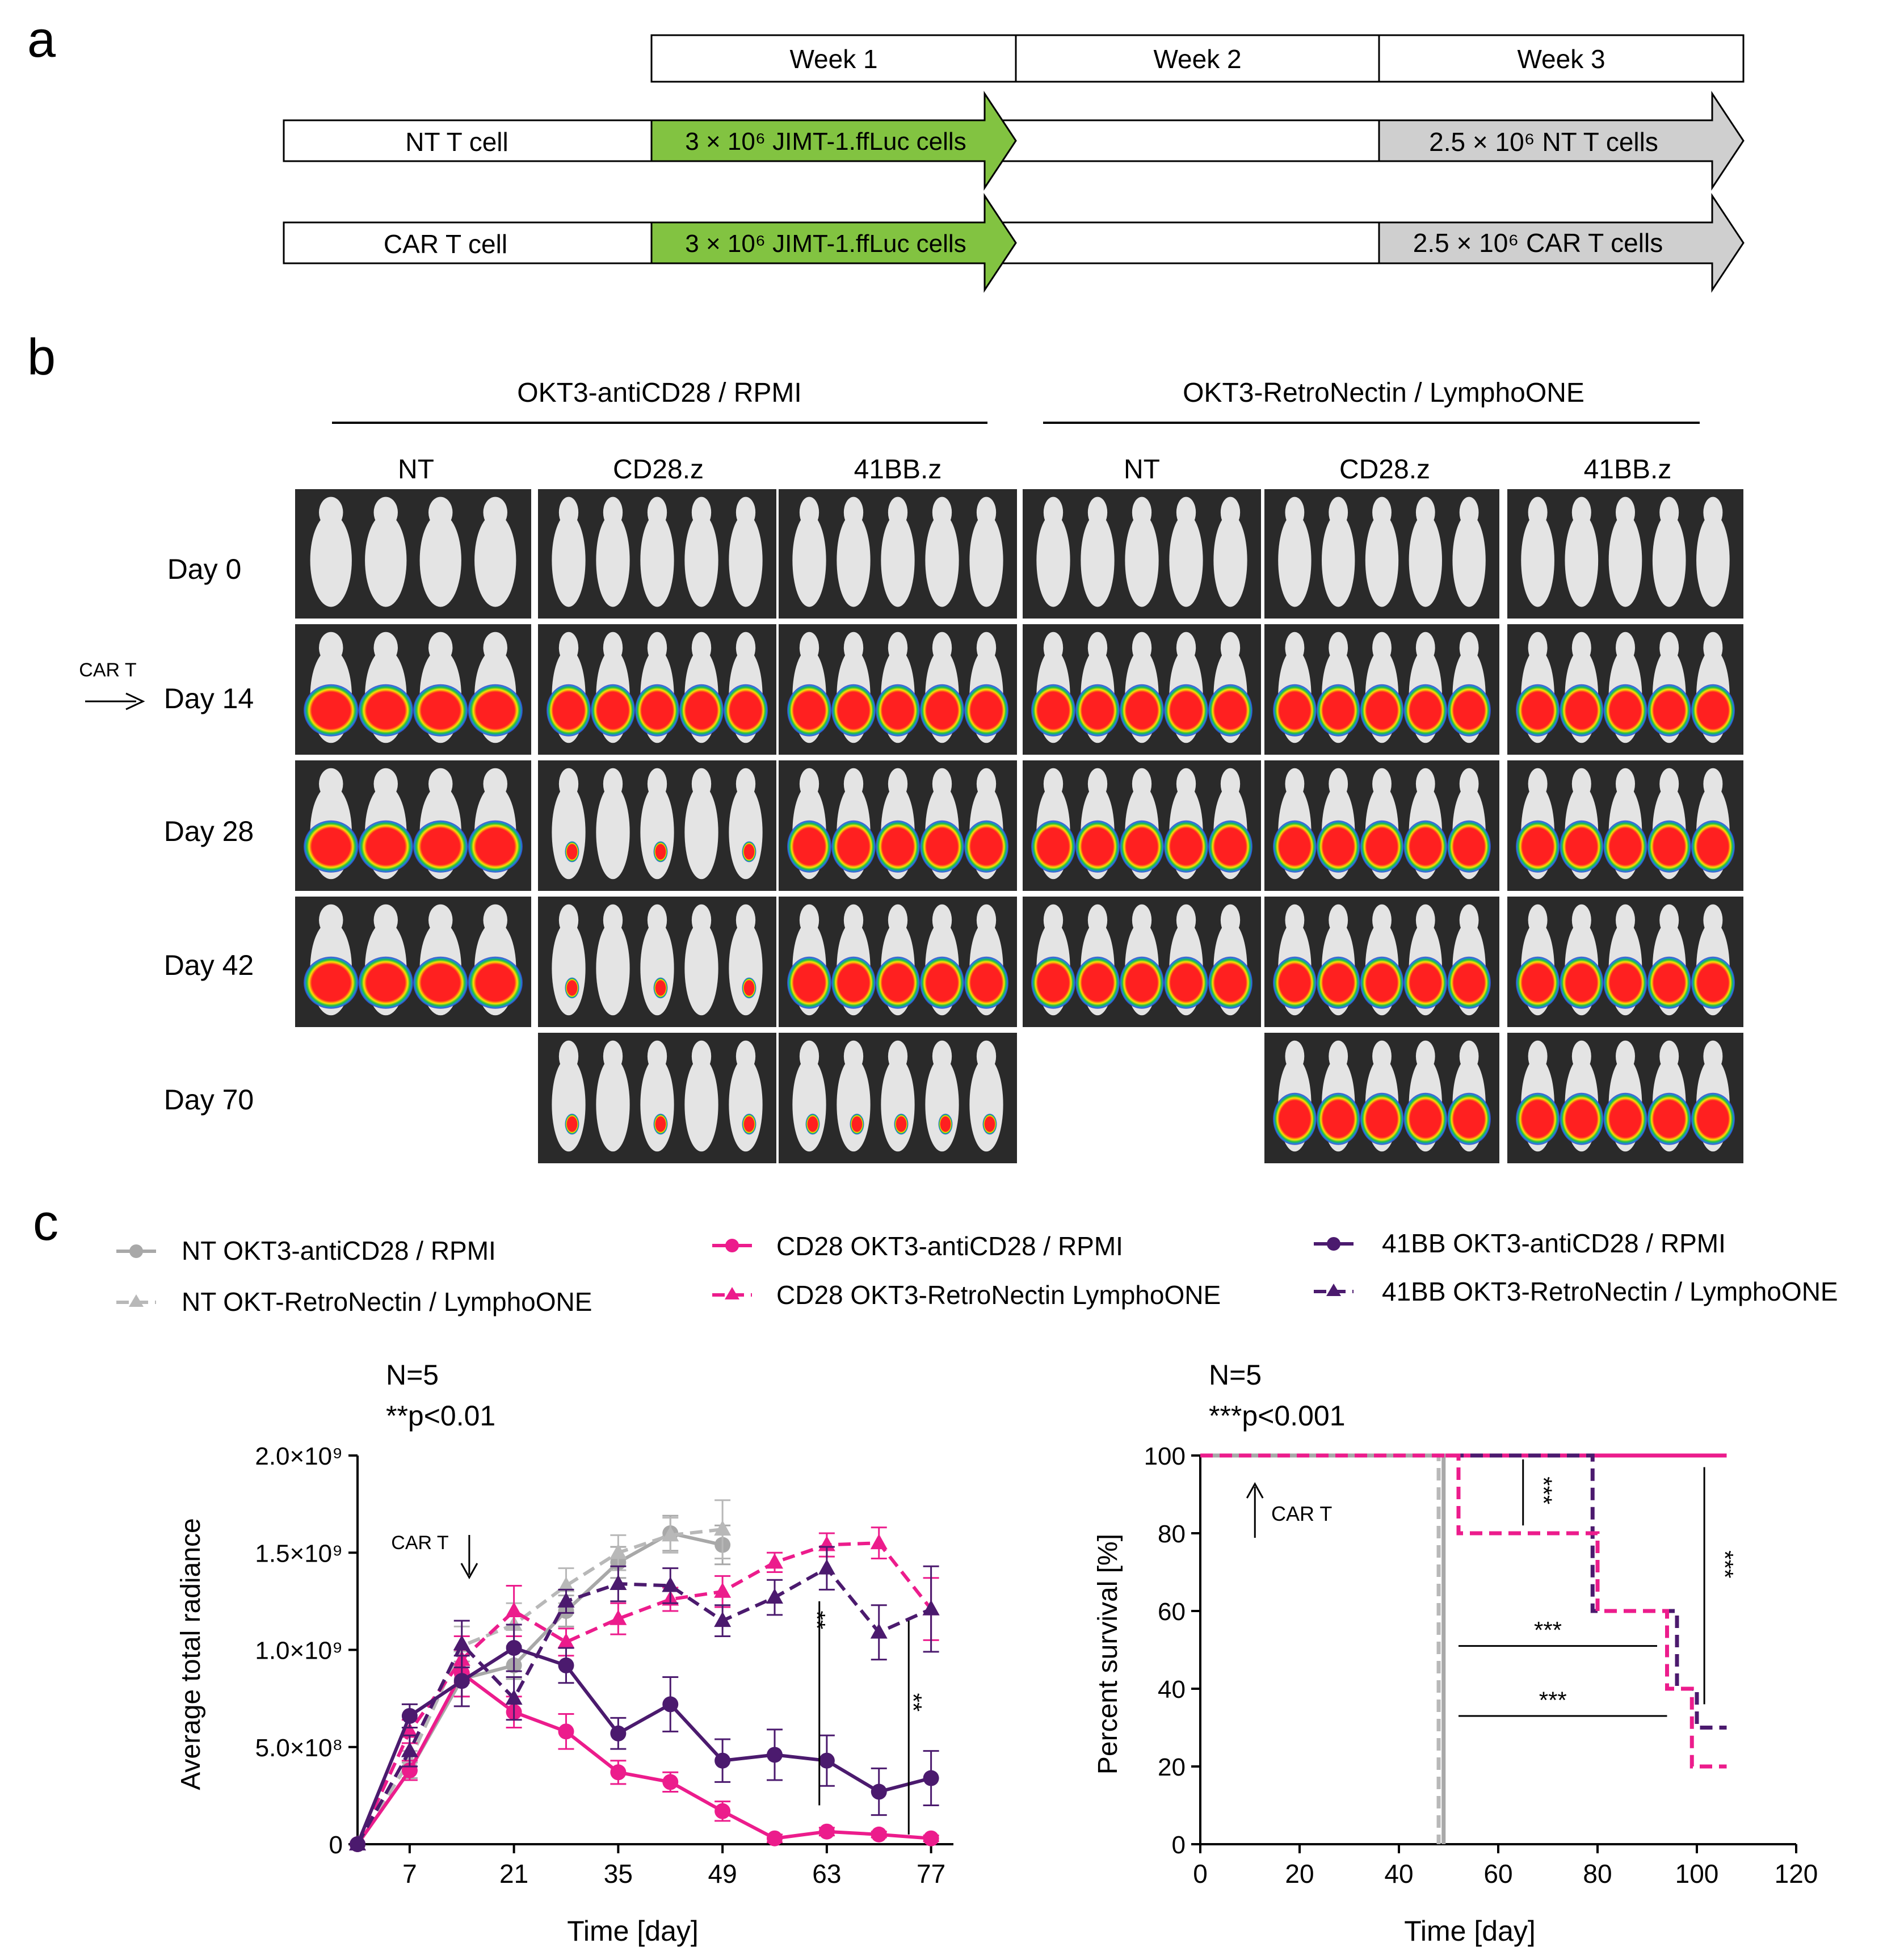 The width and height of the screenshot is (1904, 1956). Describe the element at coordinates (387, 1301) in the screenshot. I see `legend-label: NT OKT-RetroNectin / LymphoONE` at that location.